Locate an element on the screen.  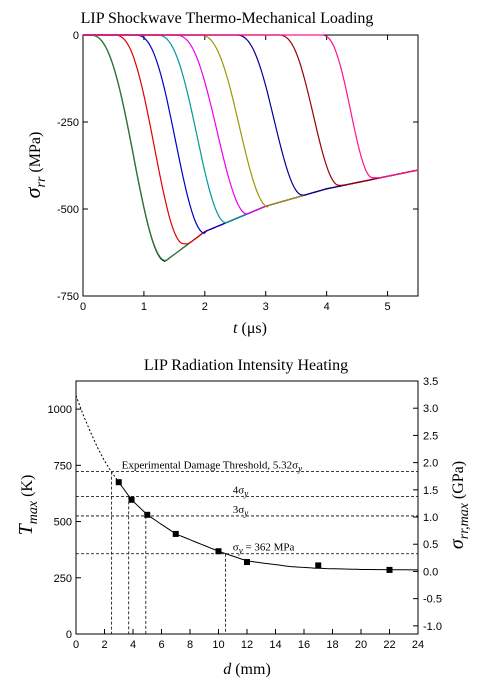
y2-tick-label: 0.0 is located at coordinates (430, 572).